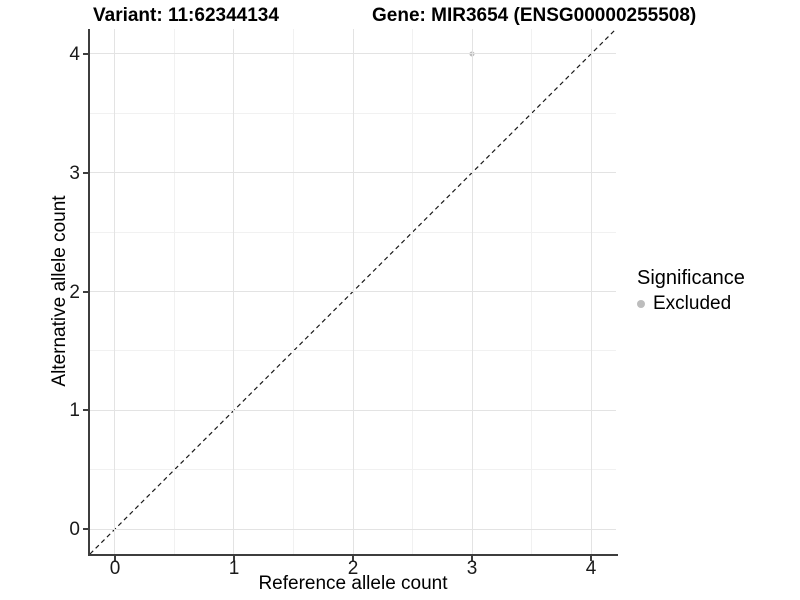  I want to click on y-tick-label: 4, so click(74, 54).